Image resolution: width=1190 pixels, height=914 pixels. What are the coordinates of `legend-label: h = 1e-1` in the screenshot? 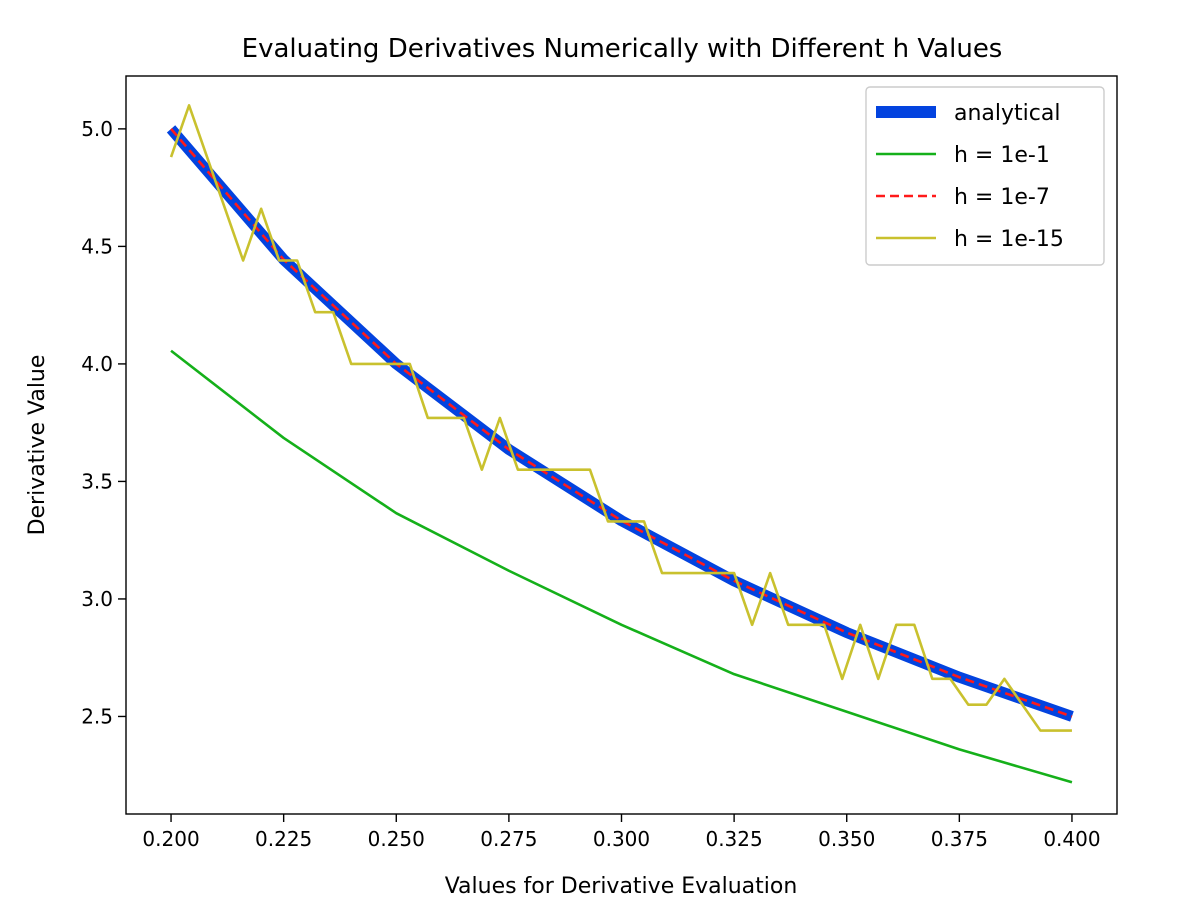 It's located at (1002, 155).